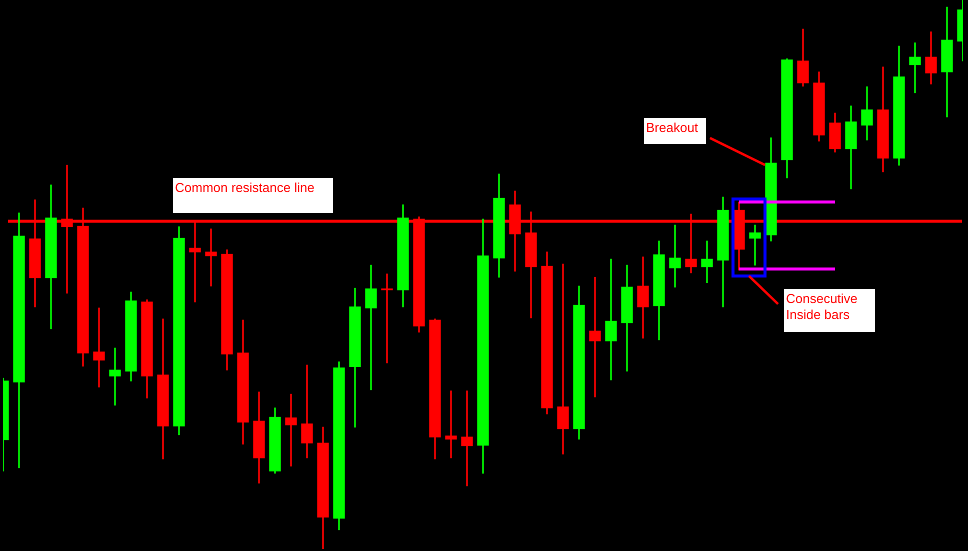 The width and height of the screenshot is (968, 551). What do you see at coordinates (829, 310) in the screenshot?
I see `annotation: Consecutive Inside bars` at bounding box center [829, 310].